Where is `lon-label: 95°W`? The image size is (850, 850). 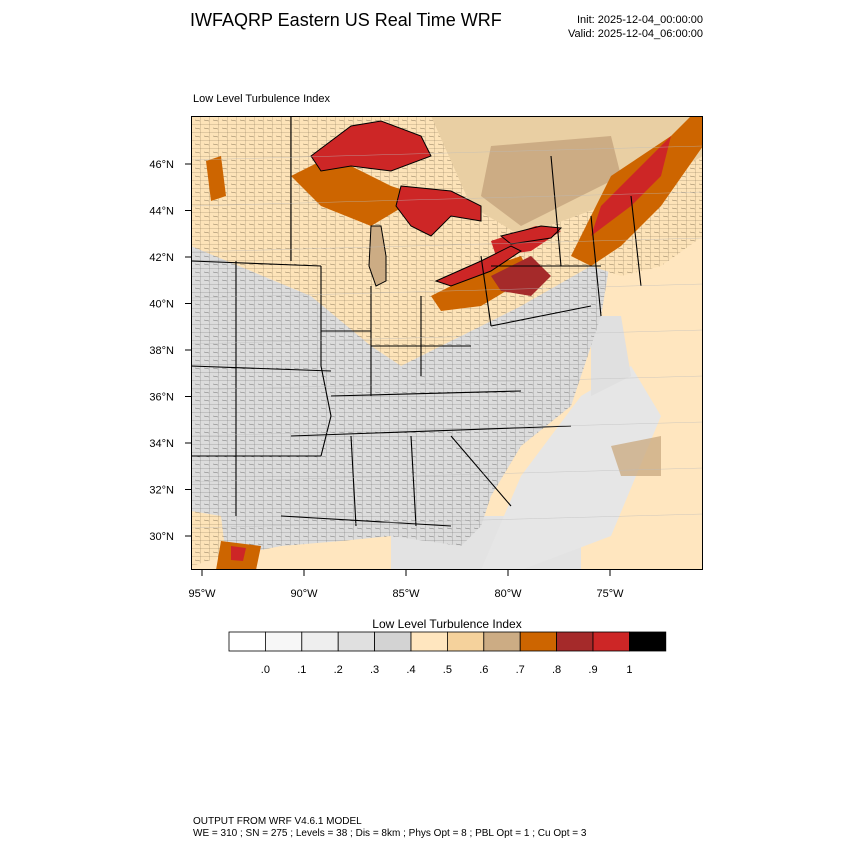 lon-label: 95°W is located at coordinates (202, 594).